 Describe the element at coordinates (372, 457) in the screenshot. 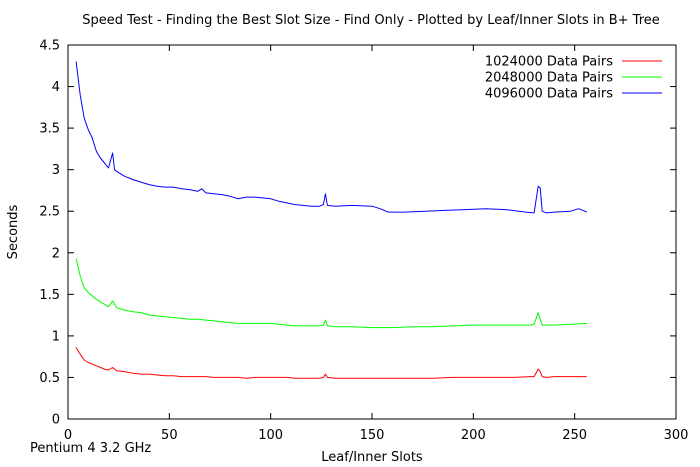

I see `x-axis-label: Leaf/Inner Slots` at that location.